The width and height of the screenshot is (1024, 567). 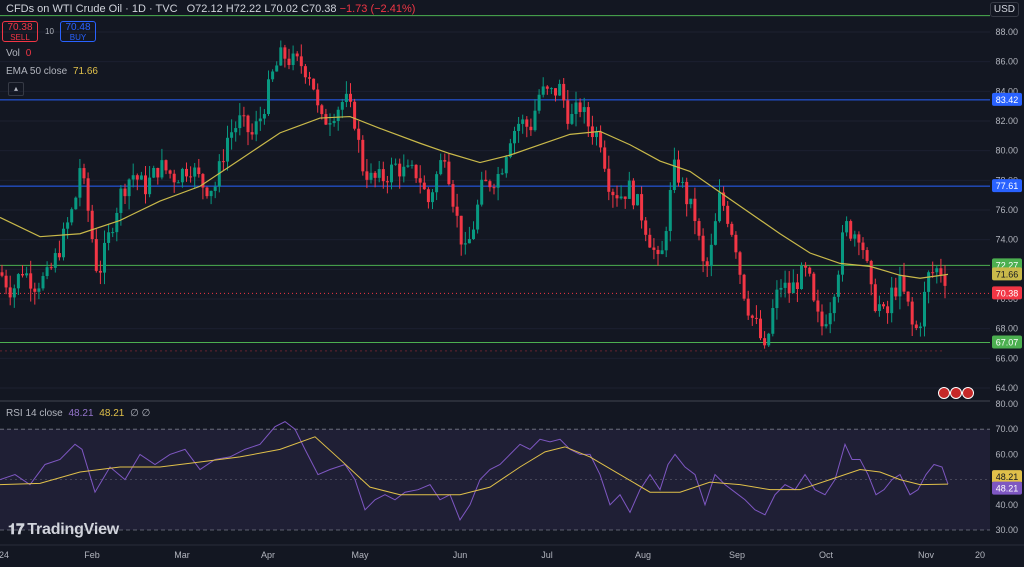 I want to click on high-value: H72.22, so click(x=243, y=9).